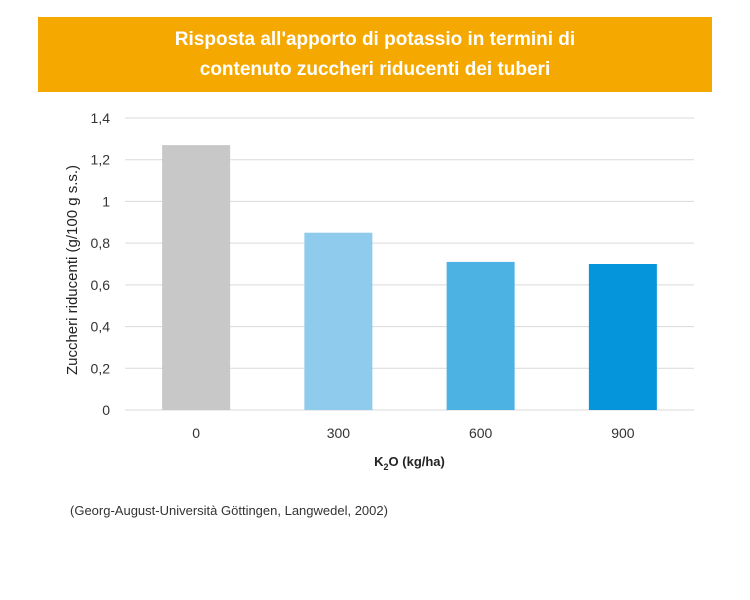  I want to click on y-tick-label: 0,2, so click(101, 368).